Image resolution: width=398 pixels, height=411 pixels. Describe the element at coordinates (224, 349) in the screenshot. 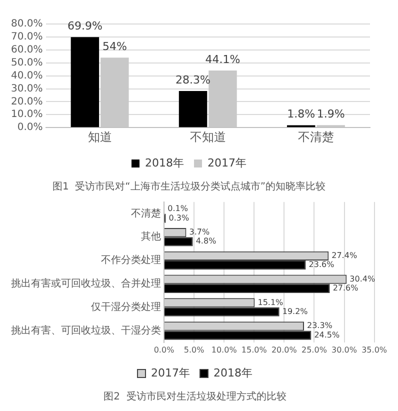

I see `x-tick-label: 10.0%` at that location.